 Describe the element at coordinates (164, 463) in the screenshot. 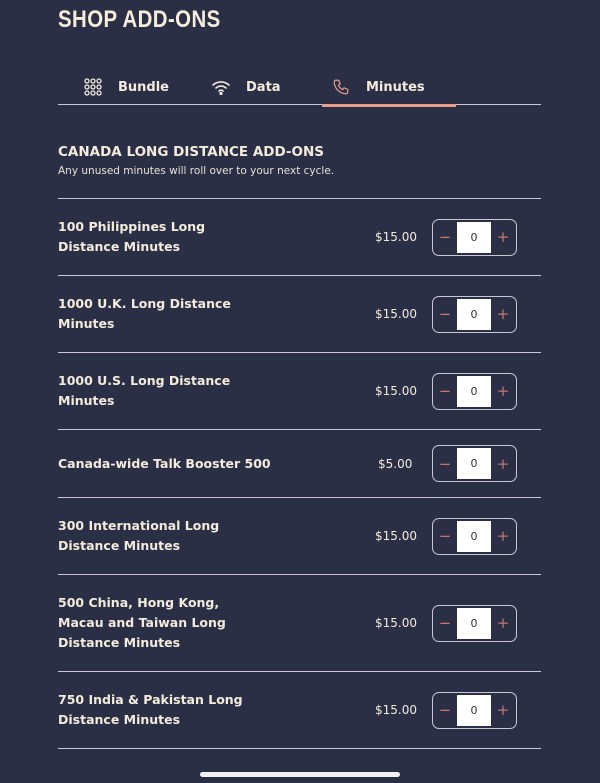

I see `item-name: Canada-wide Talk Booster 500` at that location.